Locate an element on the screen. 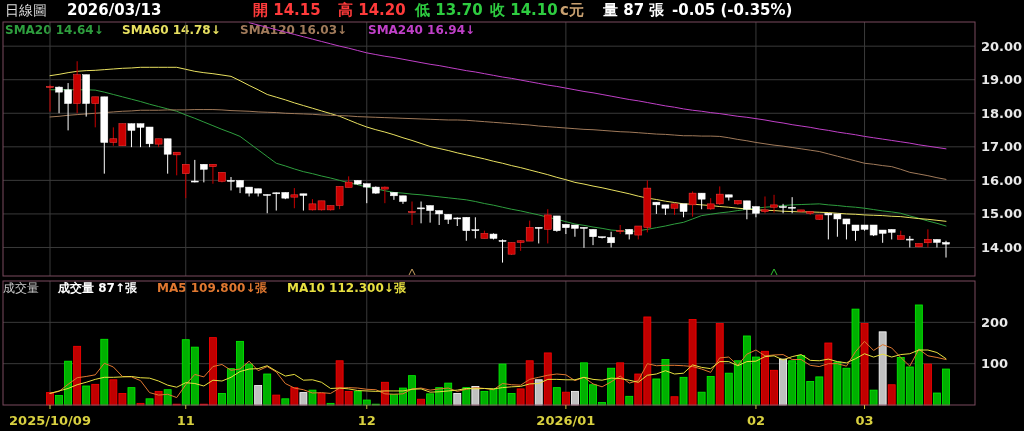  y-tick-label: 17.00 is located at coordinates (1002, 147).